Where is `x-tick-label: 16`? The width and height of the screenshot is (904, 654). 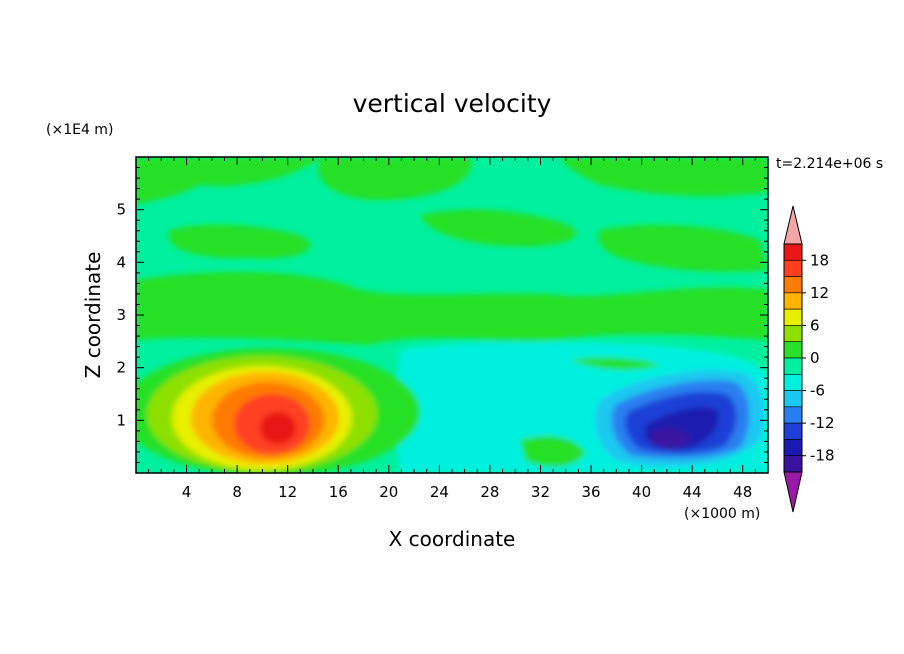 x-tick-label: 16 is located at coordinates (338, 492).